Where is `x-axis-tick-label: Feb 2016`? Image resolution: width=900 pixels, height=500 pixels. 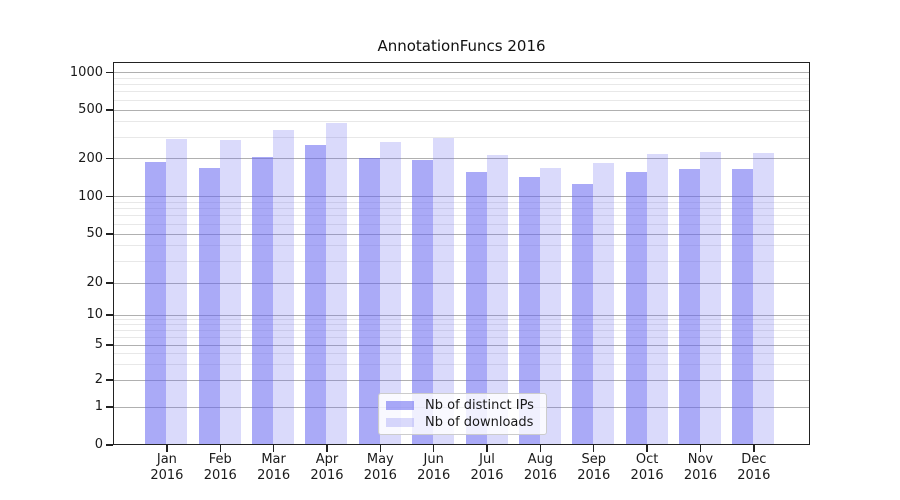 x-axis-tick-label: Feb 2016 is located at coordinates (220, 467).